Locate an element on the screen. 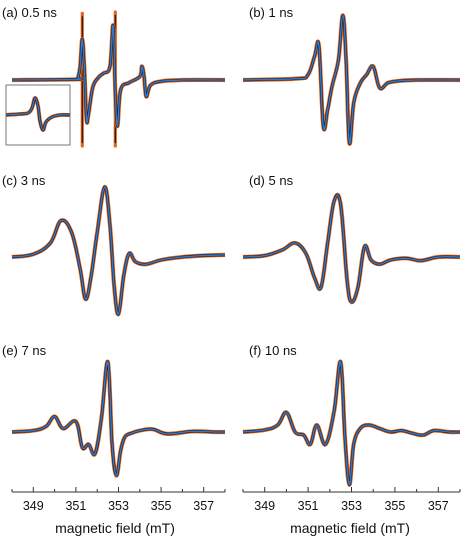 Image resolution: width=474 pixels, height=553 pixels. inset-zoom is located at coordinates (38, 115).